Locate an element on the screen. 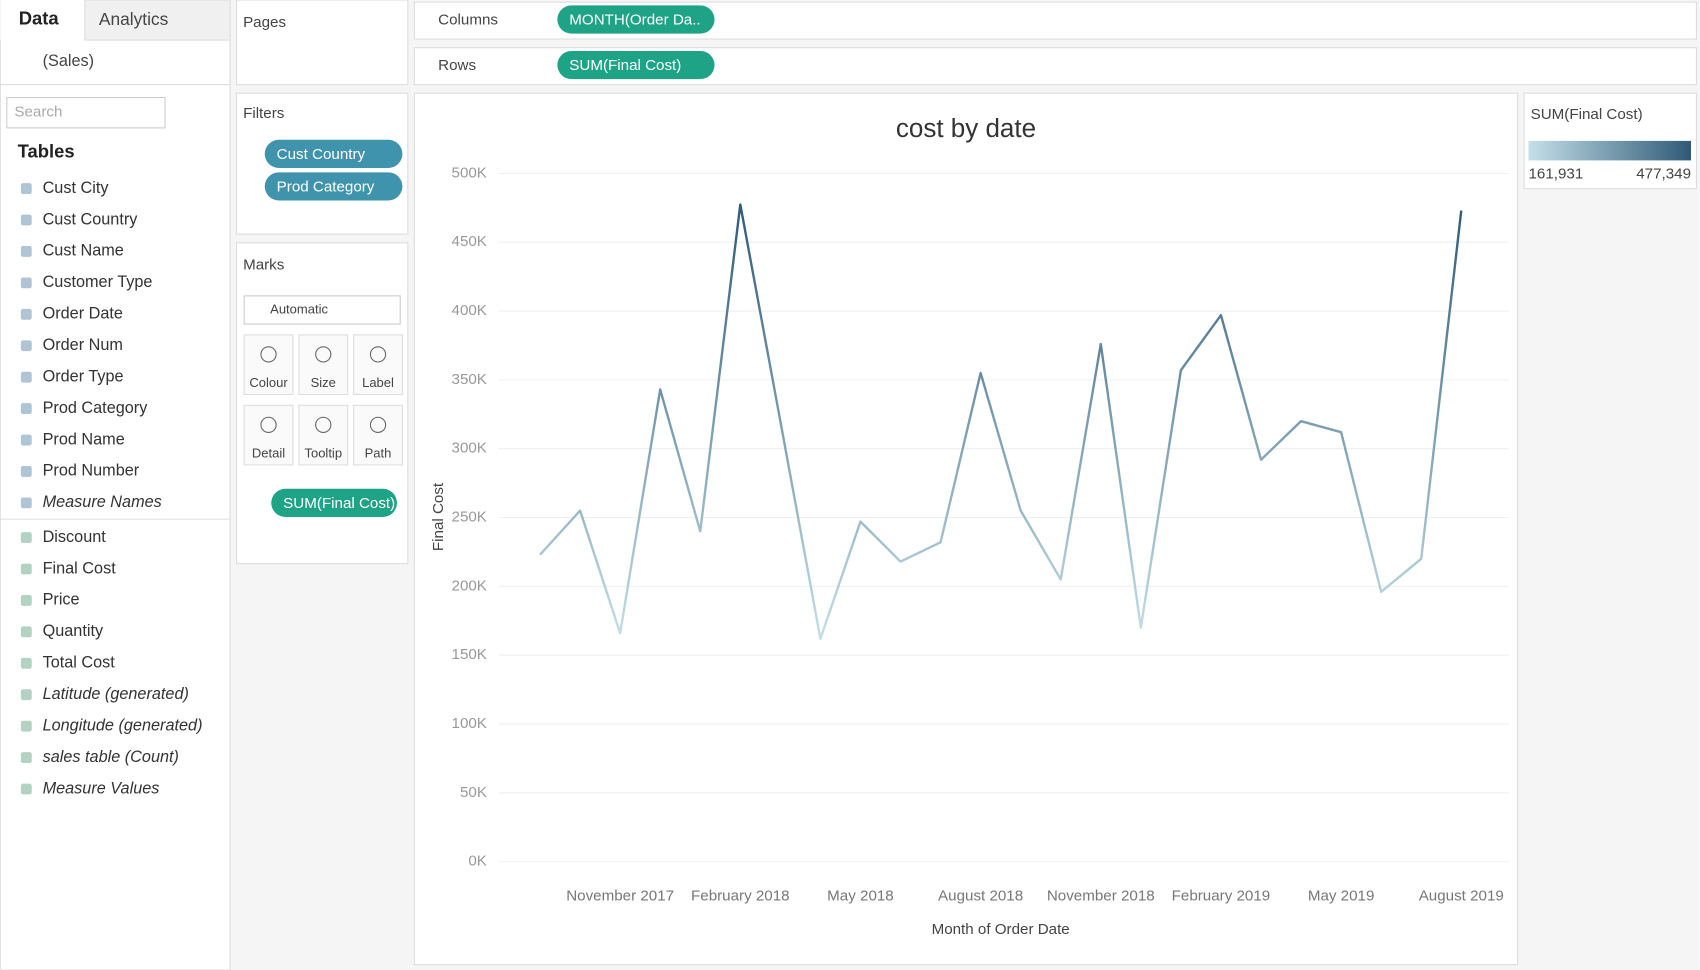 This screenshot has height=970, width=1700. shelf-label: Rows is located at coordinates (457, 65).